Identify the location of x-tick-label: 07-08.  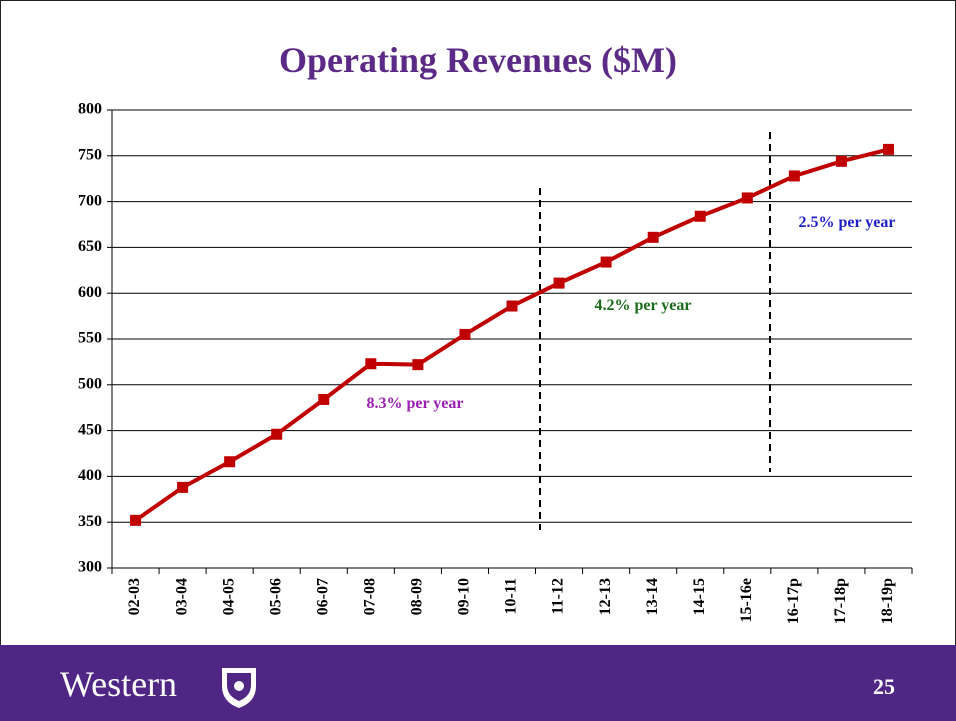
(369, 596).